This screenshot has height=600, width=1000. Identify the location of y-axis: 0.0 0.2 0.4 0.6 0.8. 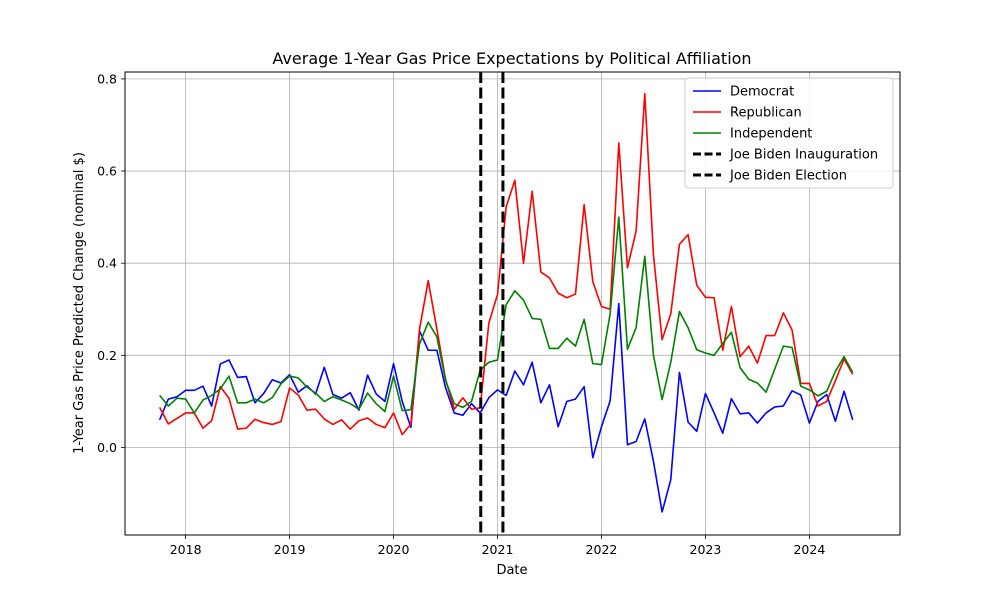
(111, 263).